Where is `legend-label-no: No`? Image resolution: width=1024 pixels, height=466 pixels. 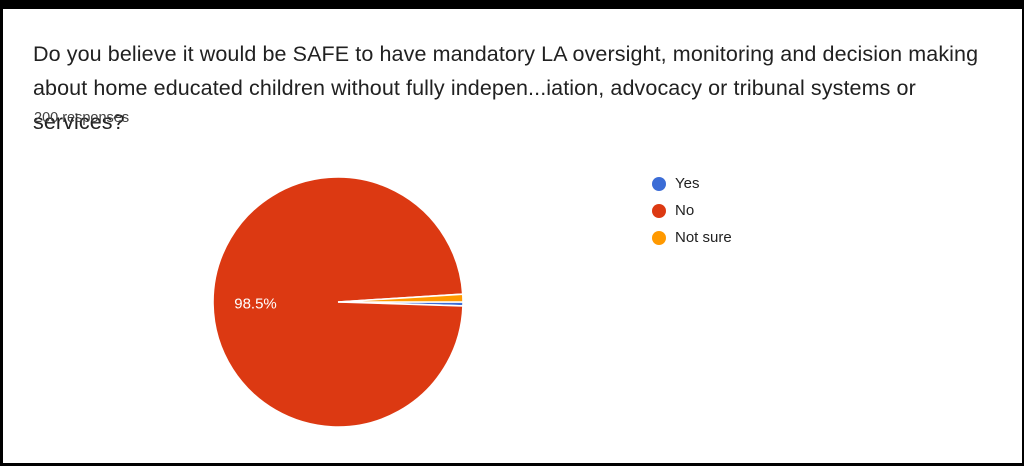 legend-label-no: No is located at coordinates (685, 210).